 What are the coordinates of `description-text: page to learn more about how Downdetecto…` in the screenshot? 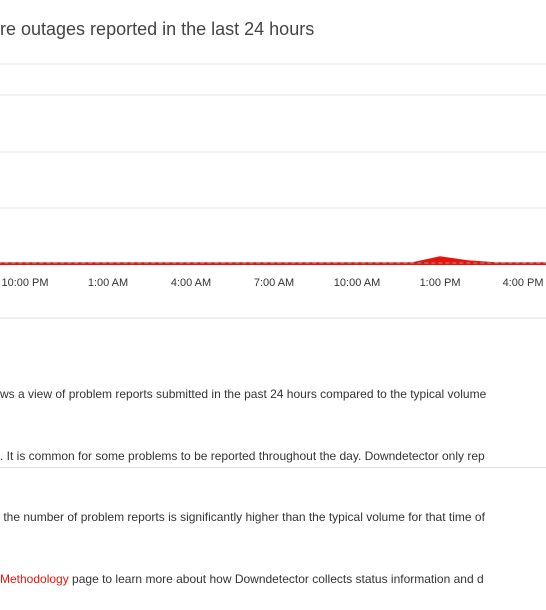 It's located at (276, 578).